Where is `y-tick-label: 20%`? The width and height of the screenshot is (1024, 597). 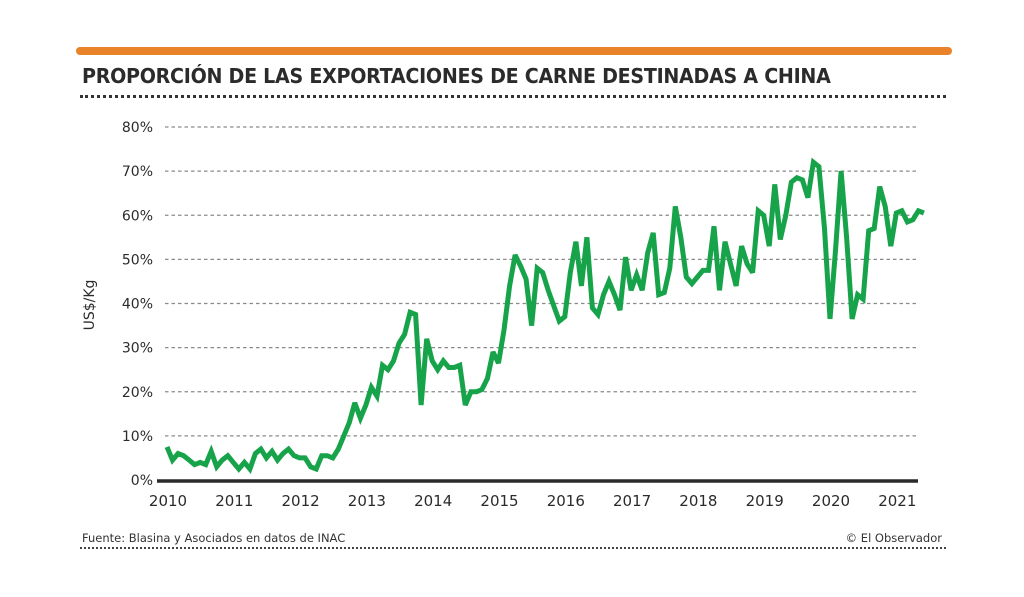
y-tick-label: 20% is located at coordinates (137, 393).